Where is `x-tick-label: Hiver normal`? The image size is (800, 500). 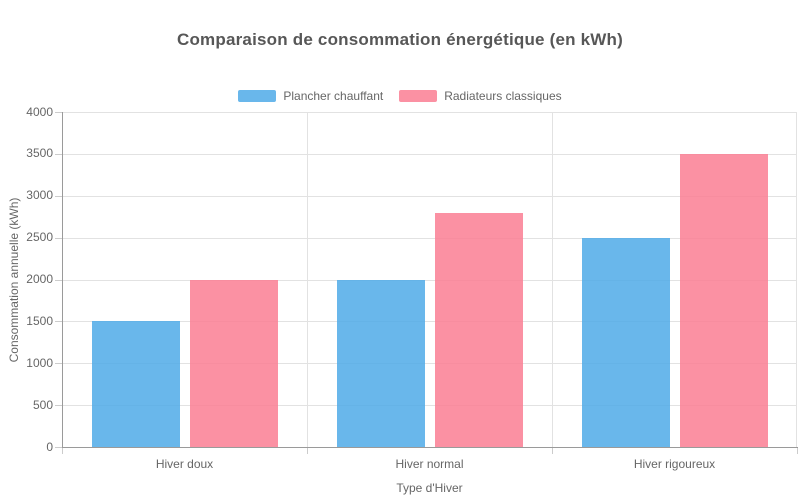
x-tick-label: Hiver normal is located at coordinates (429, 464).